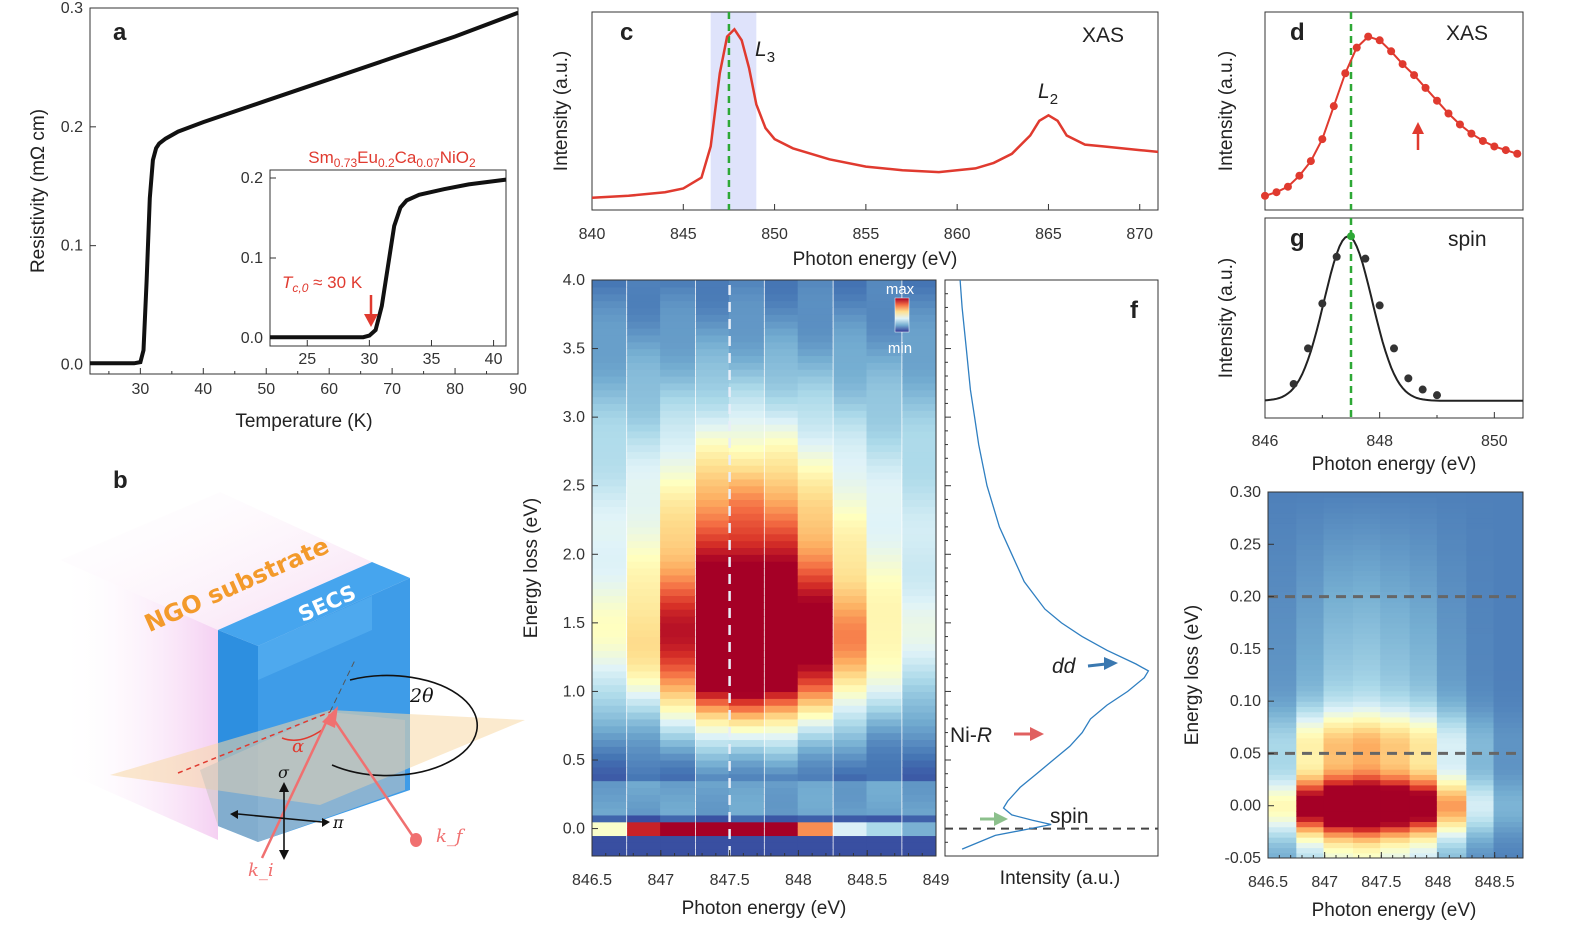 The height and width of the screenshot is (930, 1578). I want to click on y-tick-label: 0.0, so click(72, 364).